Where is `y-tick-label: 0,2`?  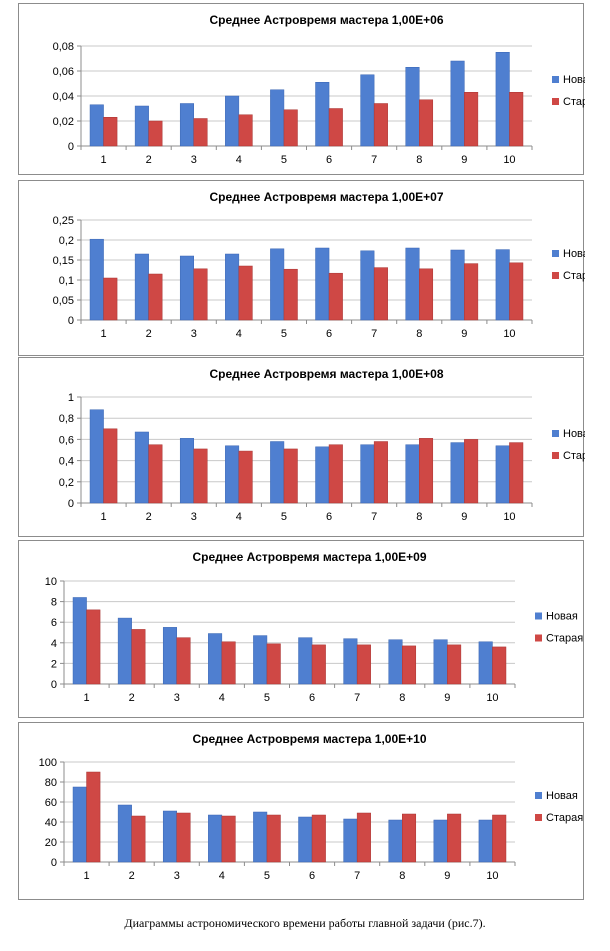
y-tick-label: 0,2 is located at coordinates (66, 241).